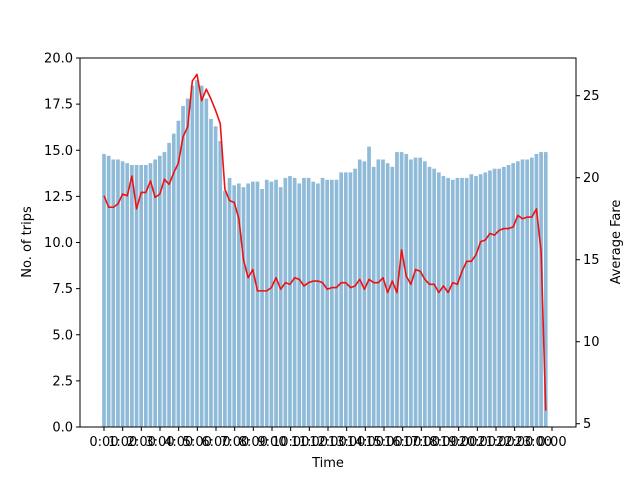  What do you see at coordinates (587, 424) in the screenshot?
I see `right-tick-label: 5` at bounding box center [587, 424].